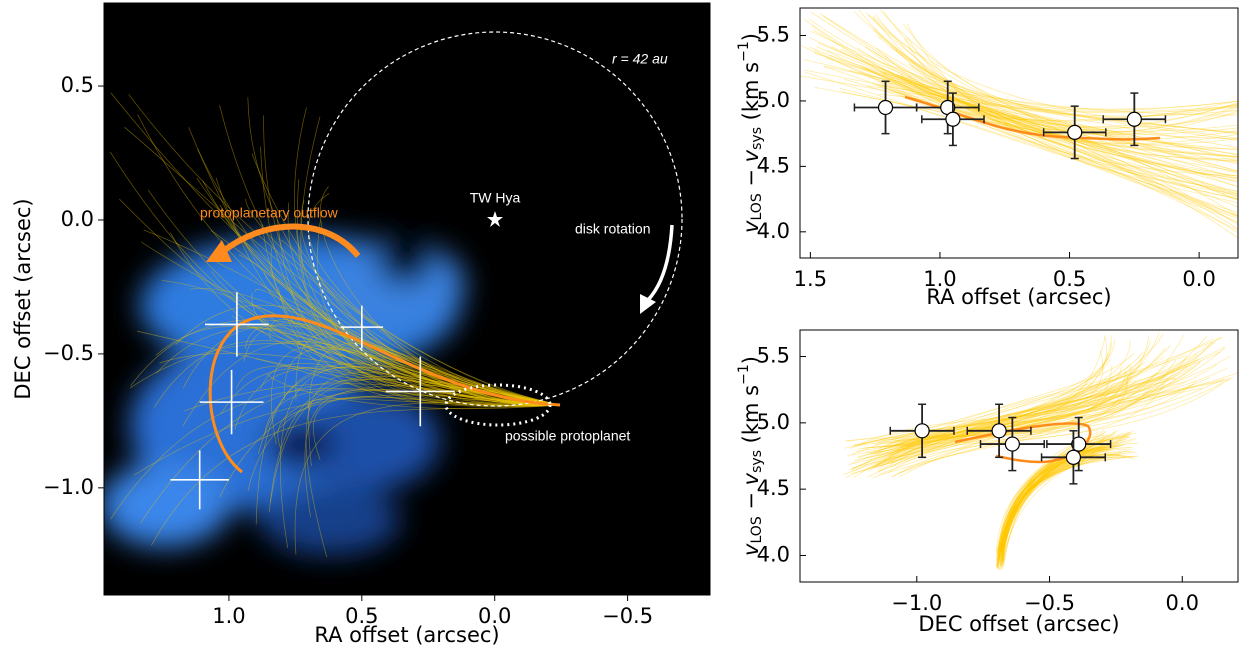 The height and width of the screenshot is (654, 1242). I want to click on y-tick-label: 5.0, so click(773, 422).